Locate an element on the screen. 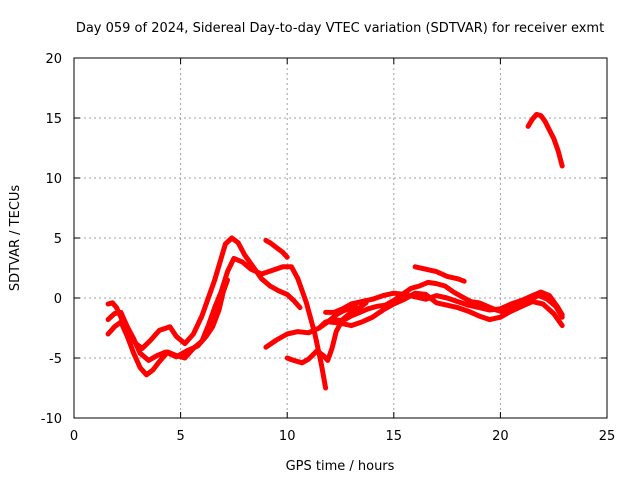 The height and width of the screenshot is (480, 640). y-tick-label: -5 is located at coordinates (55, 359).